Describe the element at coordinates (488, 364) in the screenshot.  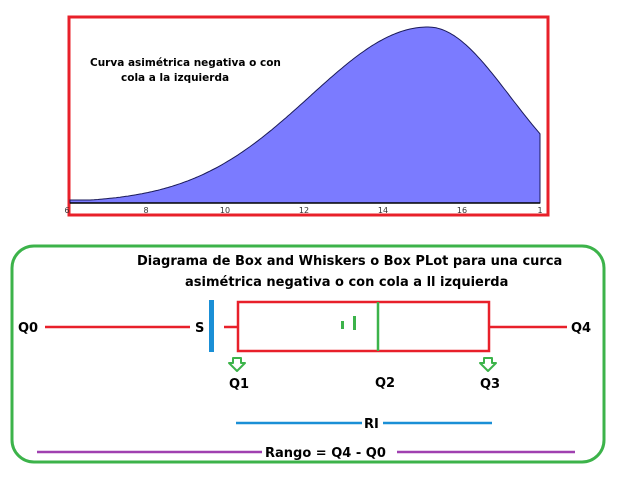
I see `q3-arrow-icon` at that location.